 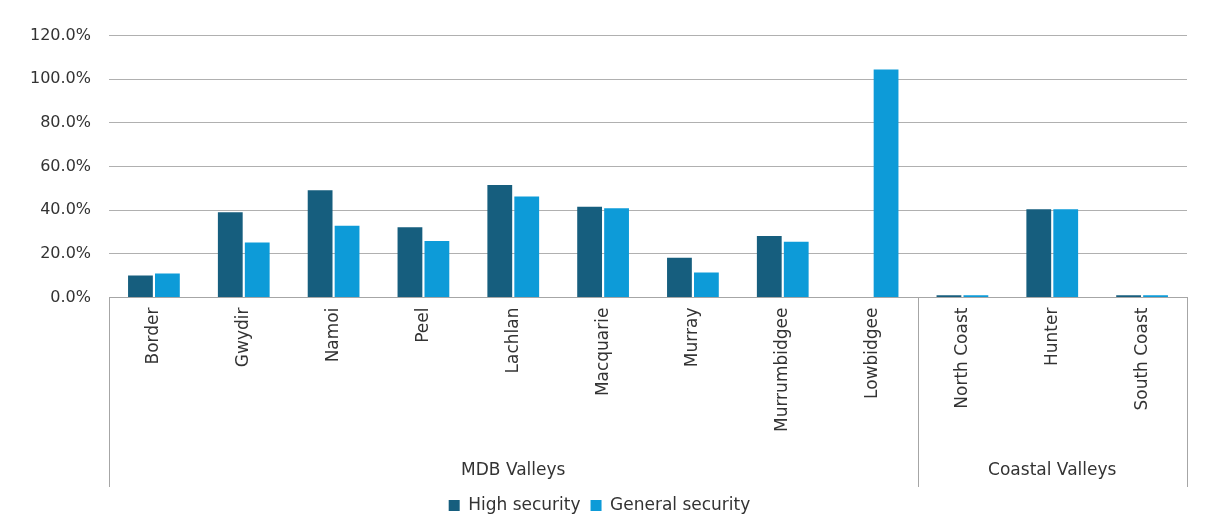 I want to click on y-tick-label: 60.0%, so click(x=66, y=165).